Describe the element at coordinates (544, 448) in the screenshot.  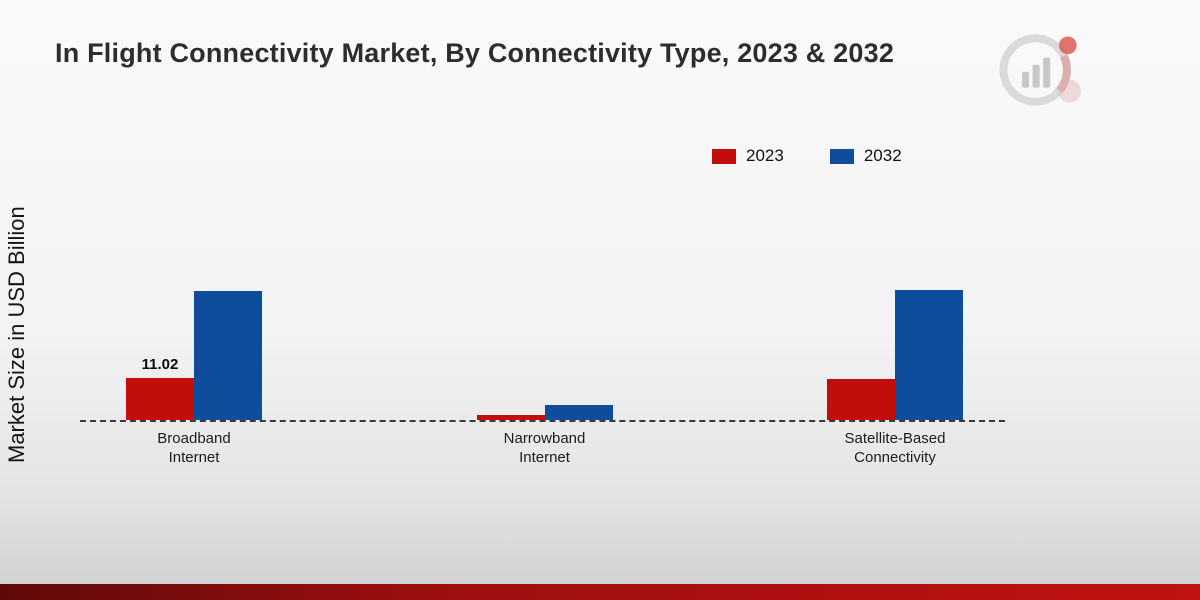
I see `category-label-narrowband-internet: Narrowband Internet` at that location.